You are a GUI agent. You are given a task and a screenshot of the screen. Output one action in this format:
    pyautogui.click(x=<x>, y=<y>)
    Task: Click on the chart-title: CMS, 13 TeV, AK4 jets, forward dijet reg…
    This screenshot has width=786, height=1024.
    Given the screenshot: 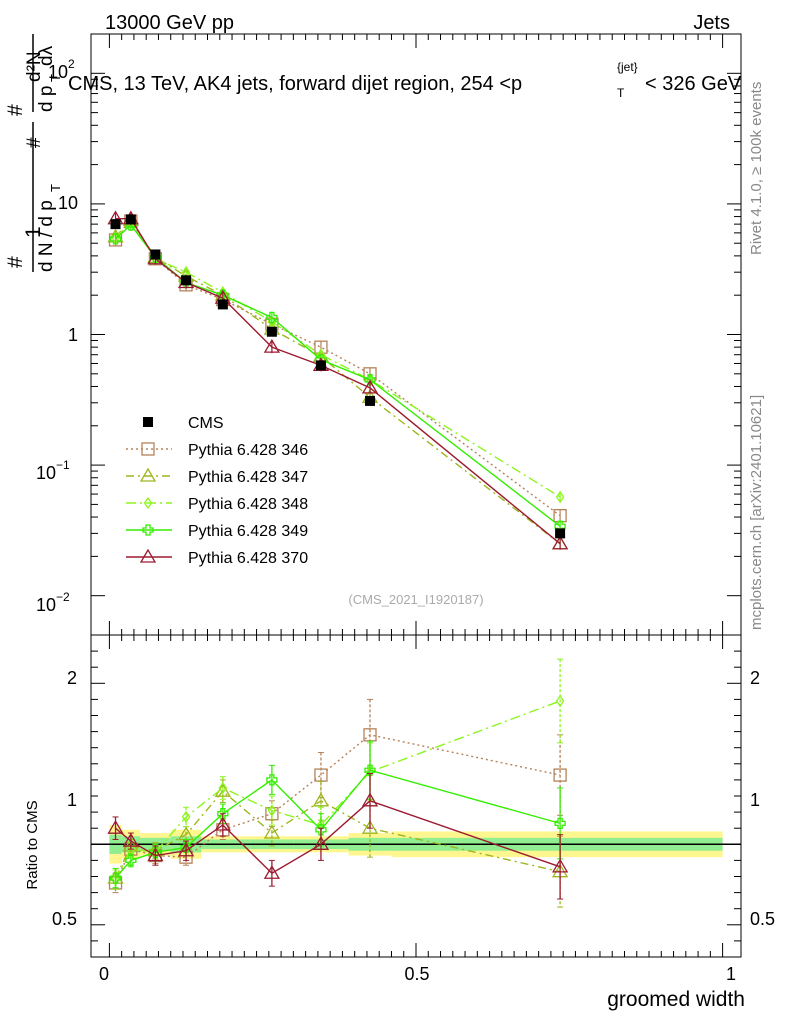 What is the action you would take?
    pyautogui.click(x=405, y=80)
    